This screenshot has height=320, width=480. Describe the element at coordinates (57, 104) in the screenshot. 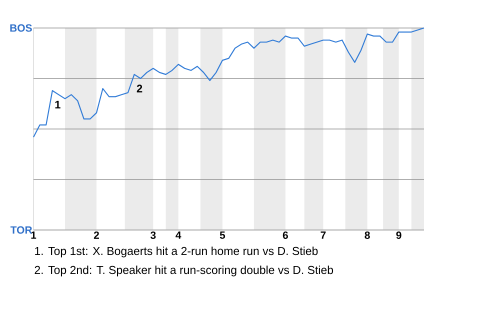

I see `annotation: 1` at that location.